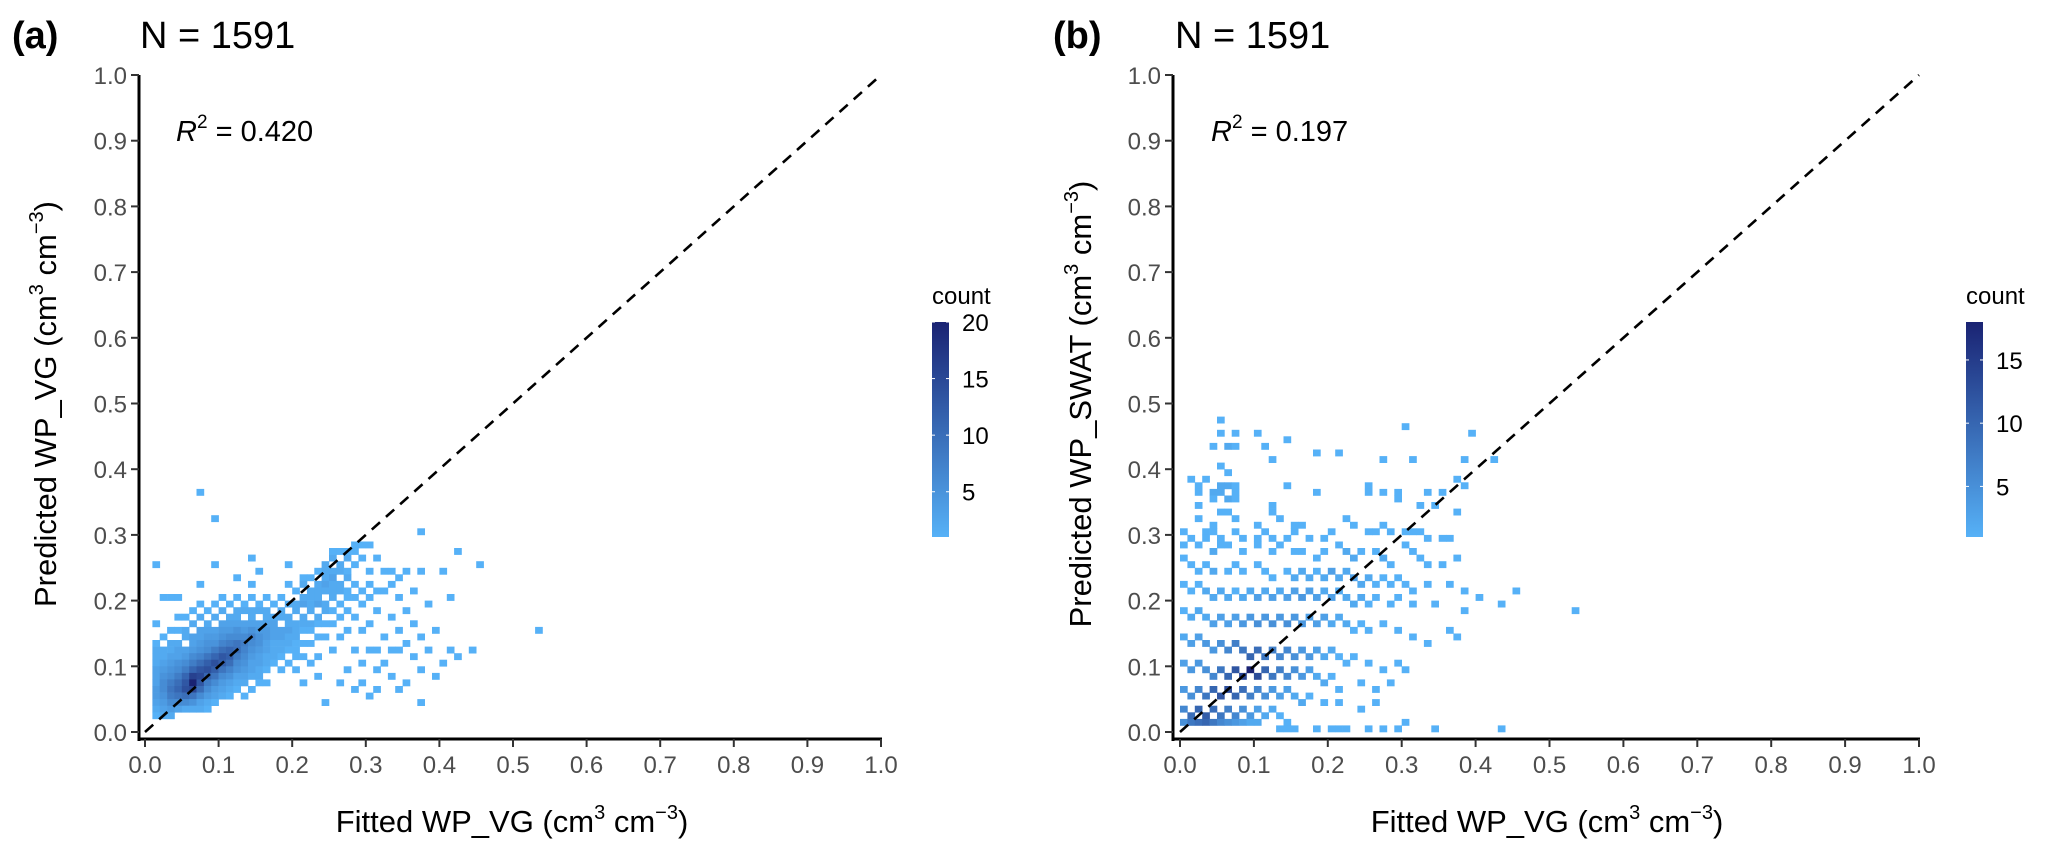  What do you see at coordinates (1697, 765) in the screenshot?
I see `x-tick-label: 0.7` at bounding box center [1697, 765].